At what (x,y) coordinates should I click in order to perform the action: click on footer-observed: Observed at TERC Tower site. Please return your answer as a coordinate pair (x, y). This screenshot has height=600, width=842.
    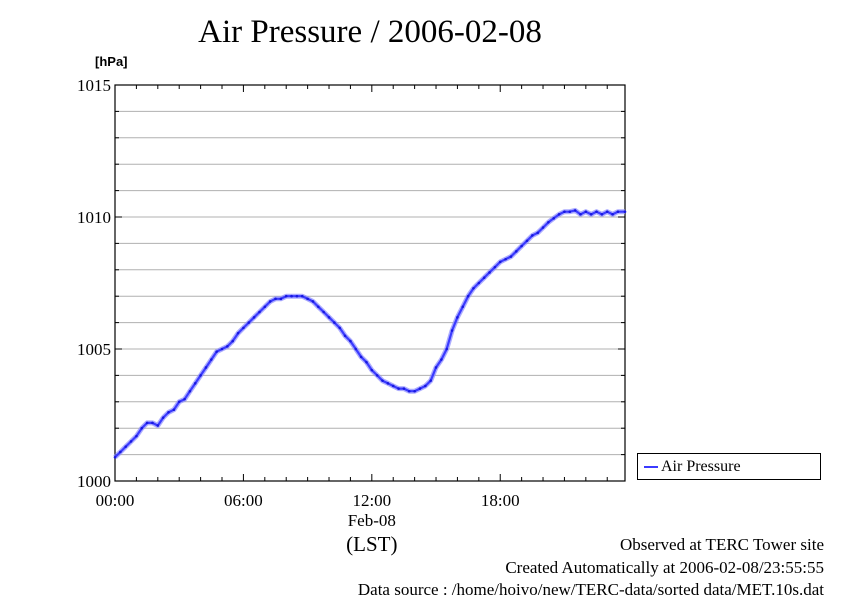
    Looking at the image, I should click on (721, 544).